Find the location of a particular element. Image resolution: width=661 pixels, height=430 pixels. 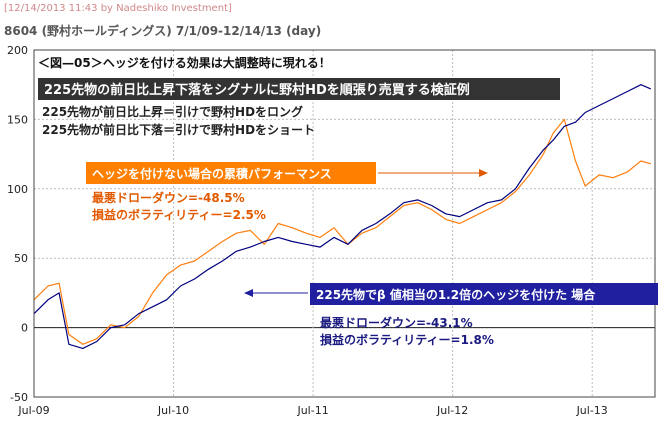

unhedged-box is located at coordinates (231, 173).